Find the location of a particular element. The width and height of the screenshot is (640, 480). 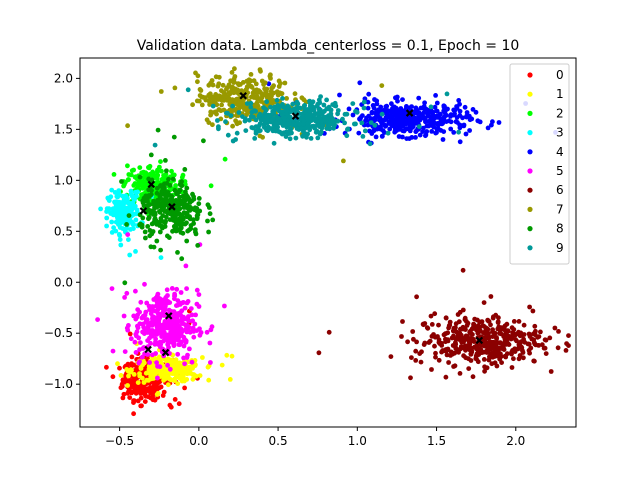

x-tick-label: 0.5 is located at coordinates (278, 441).